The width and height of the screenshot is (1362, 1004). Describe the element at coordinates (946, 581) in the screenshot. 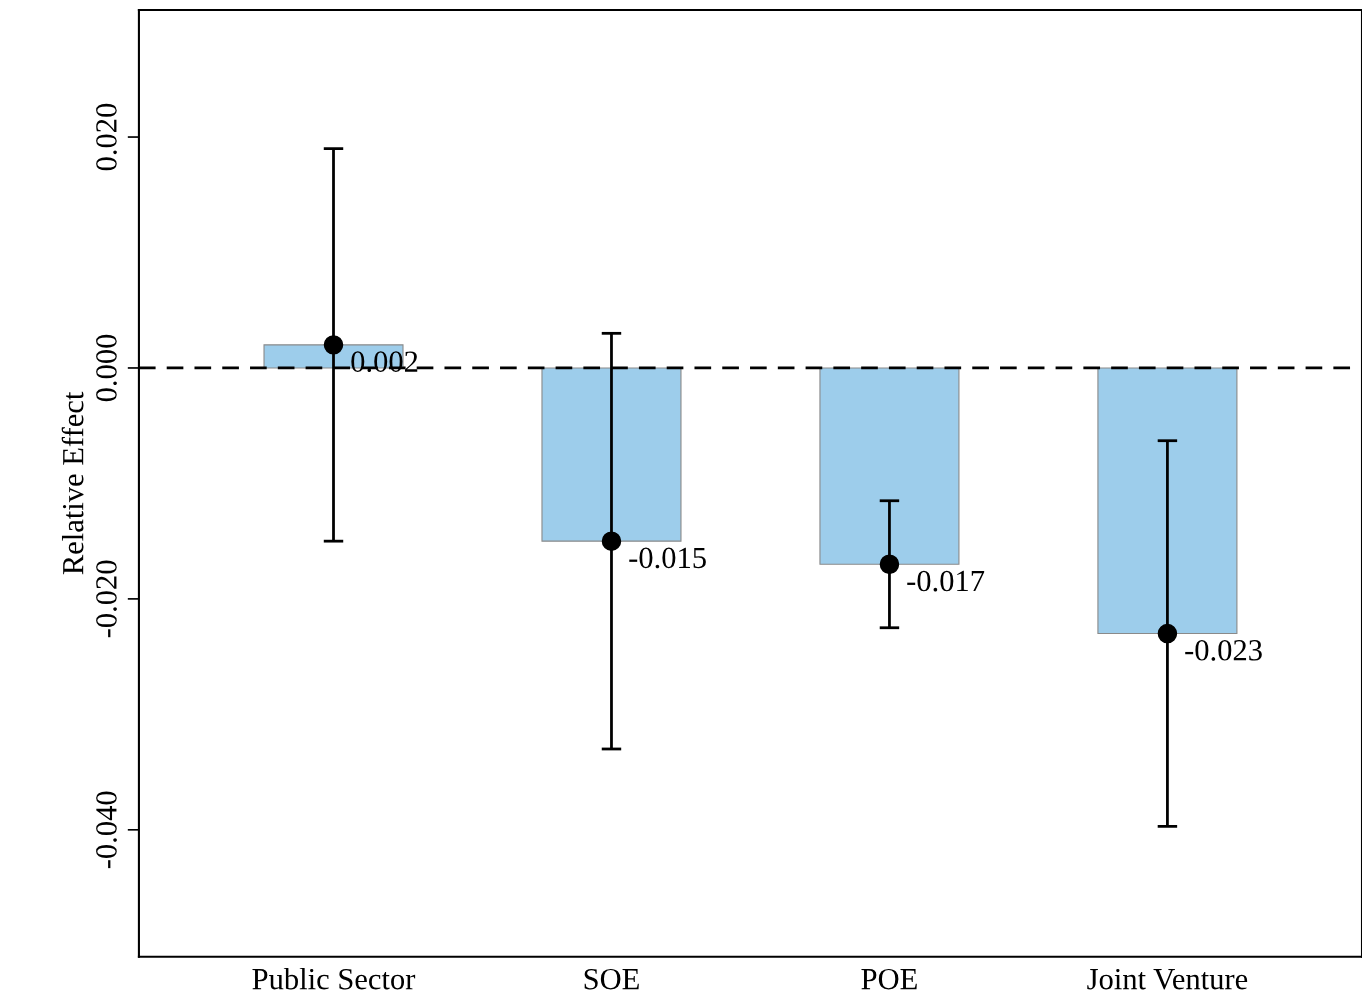

I see `data-label: -0.017` at that location.